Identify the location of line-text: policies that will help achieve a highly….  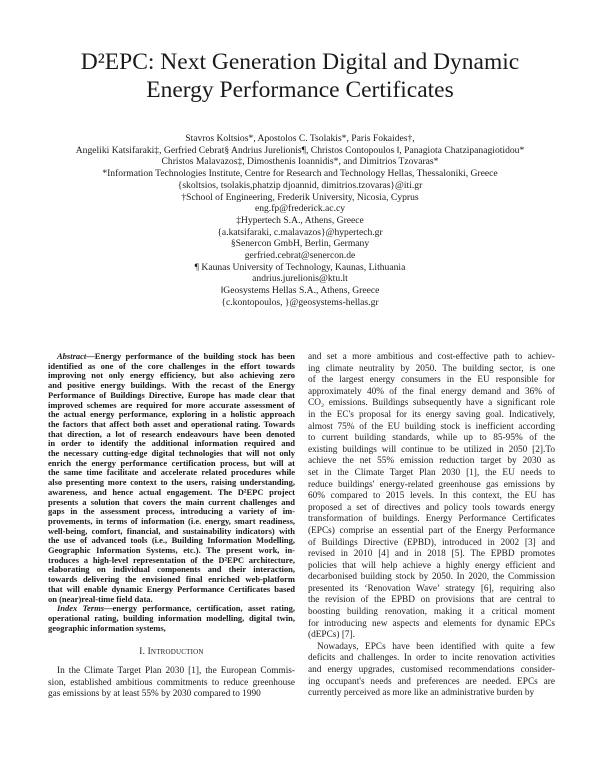
(431, 565).